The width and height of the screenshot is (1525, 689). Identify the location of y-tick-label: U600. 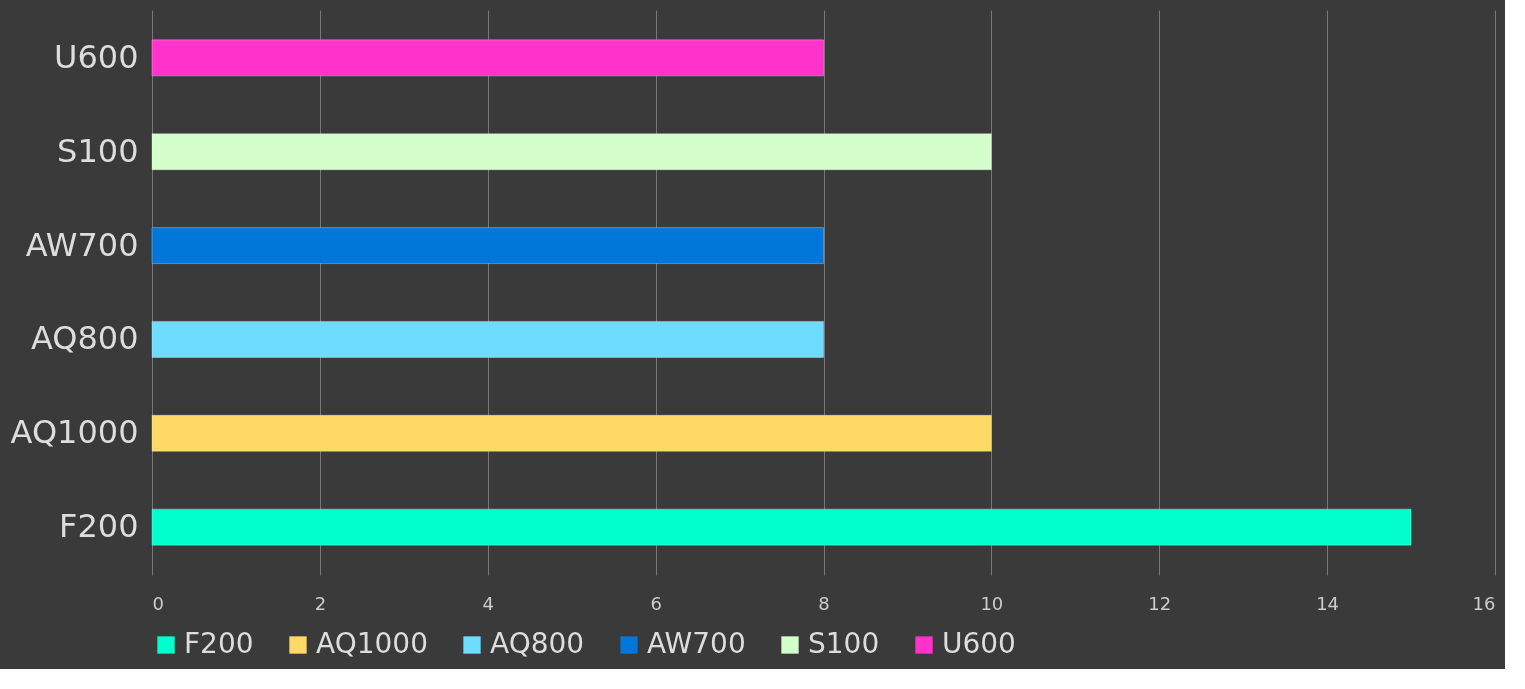
(96, 56).